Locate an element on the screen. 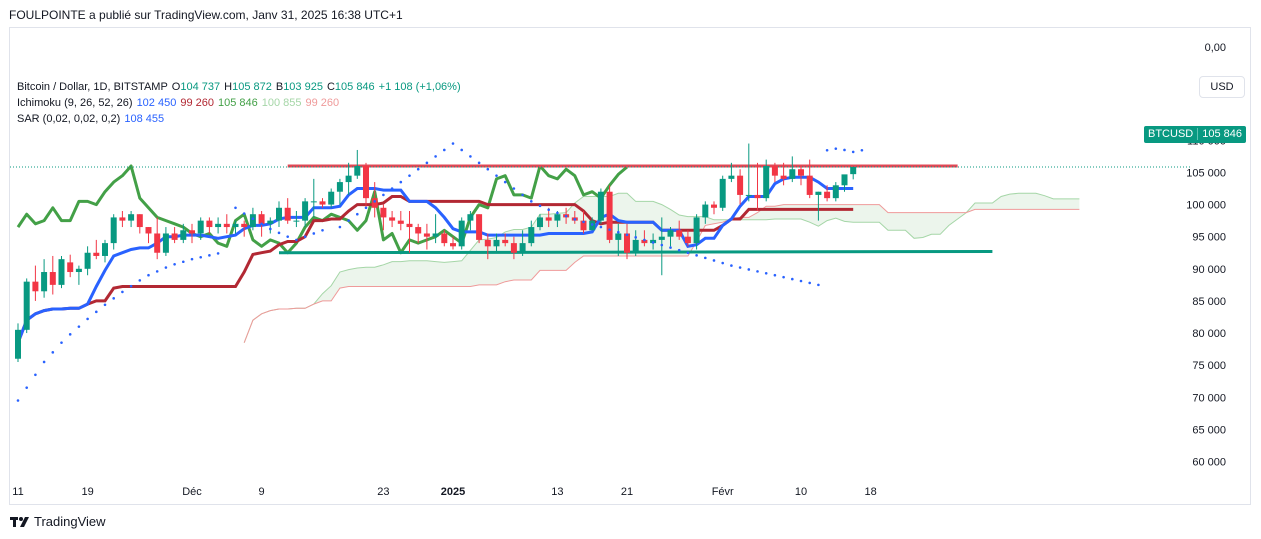 The height and width of the screenshot is (539, 1261). y-tick-label: 105 000 is located at coordinates (1206, 173).